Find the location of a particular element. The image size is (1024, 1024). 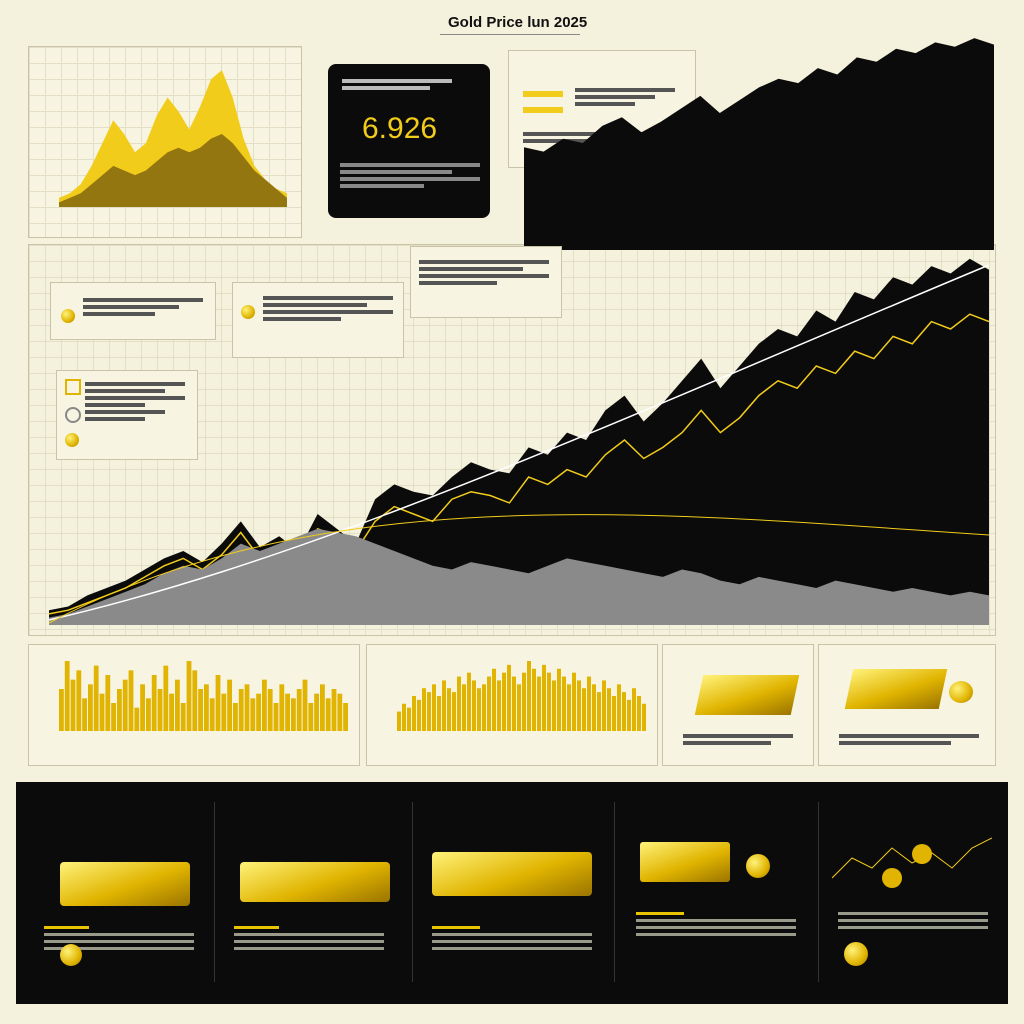

mini-area-chart is located at coordinates (173, 138).